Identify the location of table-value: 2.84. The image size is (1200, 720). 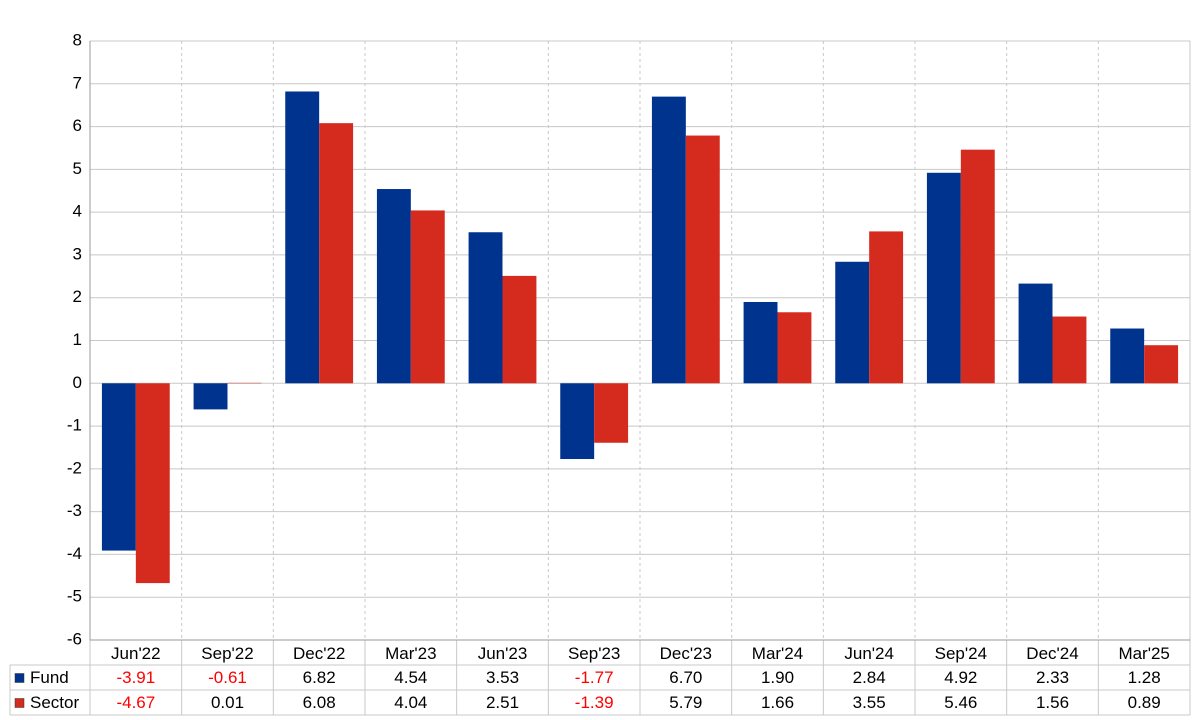
(869, 677).